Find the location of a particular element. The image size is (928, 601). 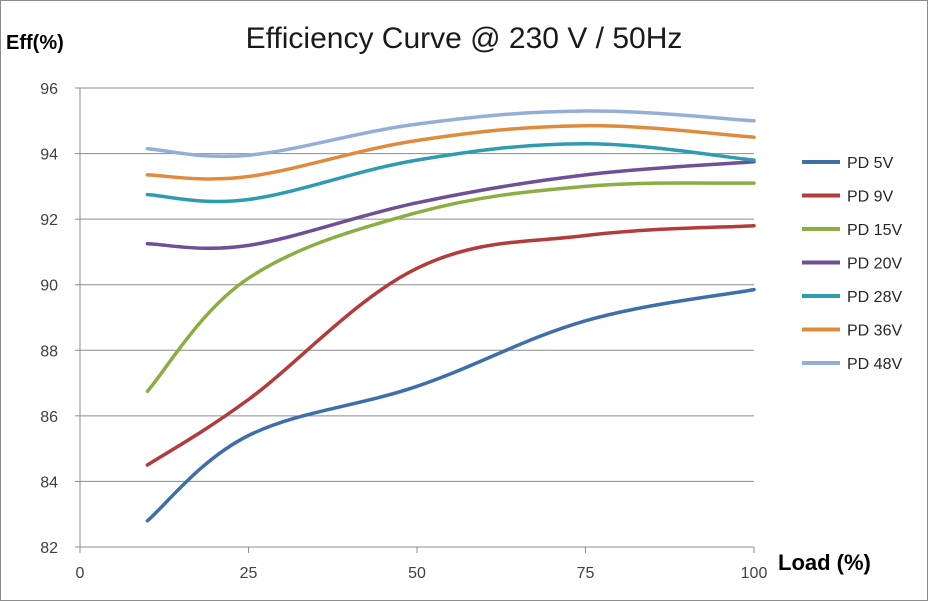

y-tick-label: 86 is located at coordinates (49, 417).